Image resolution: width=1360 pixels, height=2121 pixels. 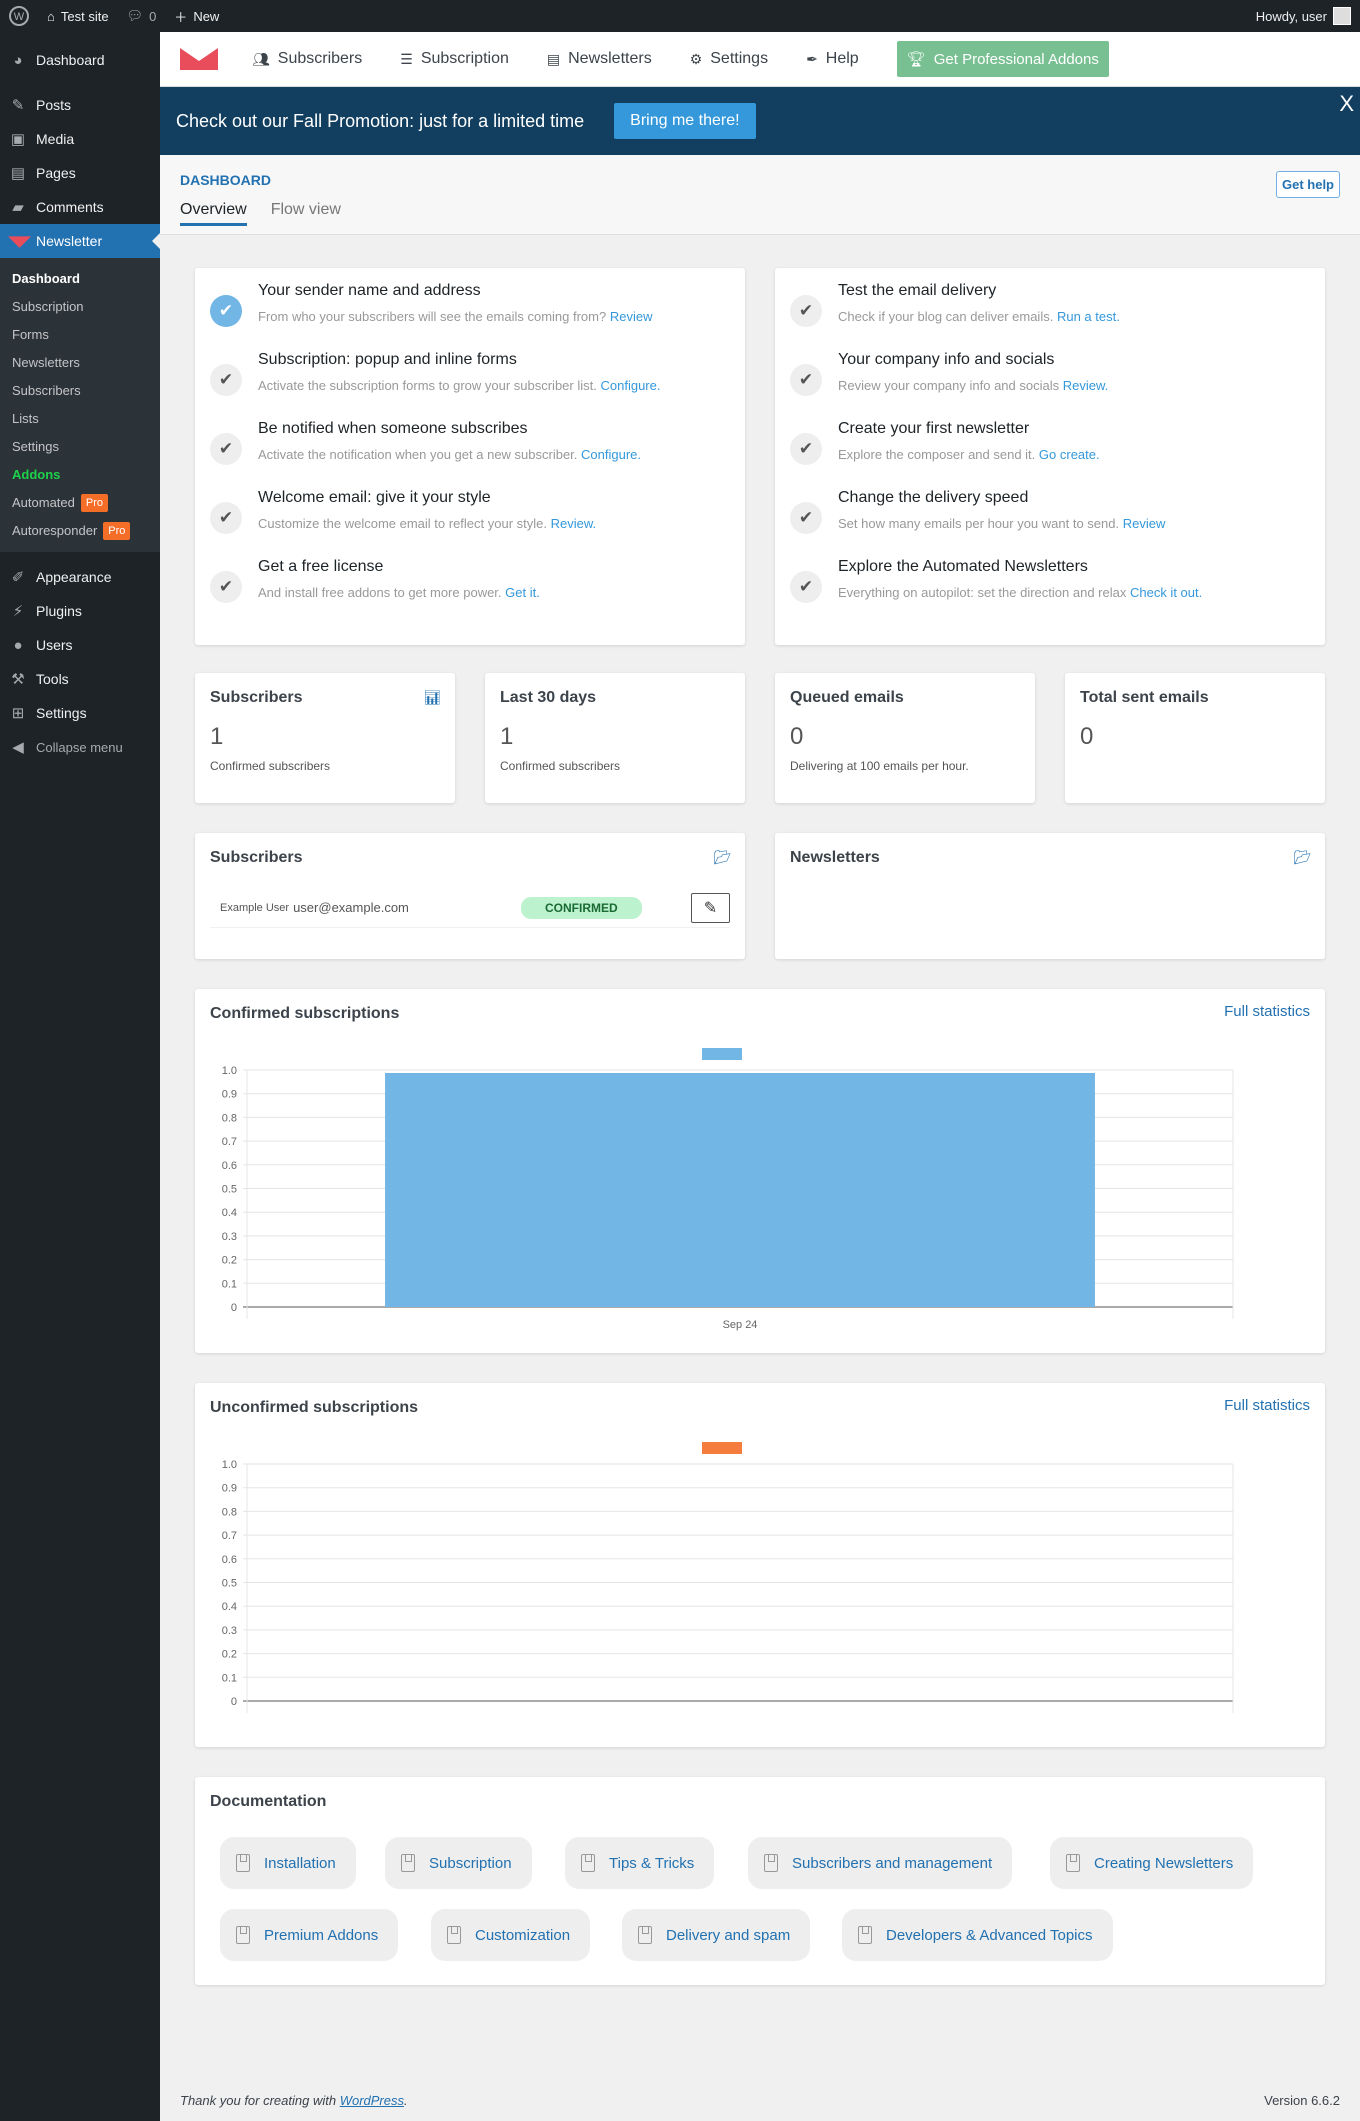 What do you see at coordinates (80, 531) in the screenshot?
I see `submenu-autoresponder: Autoresponder Pro` at bounding box center [80, 531].